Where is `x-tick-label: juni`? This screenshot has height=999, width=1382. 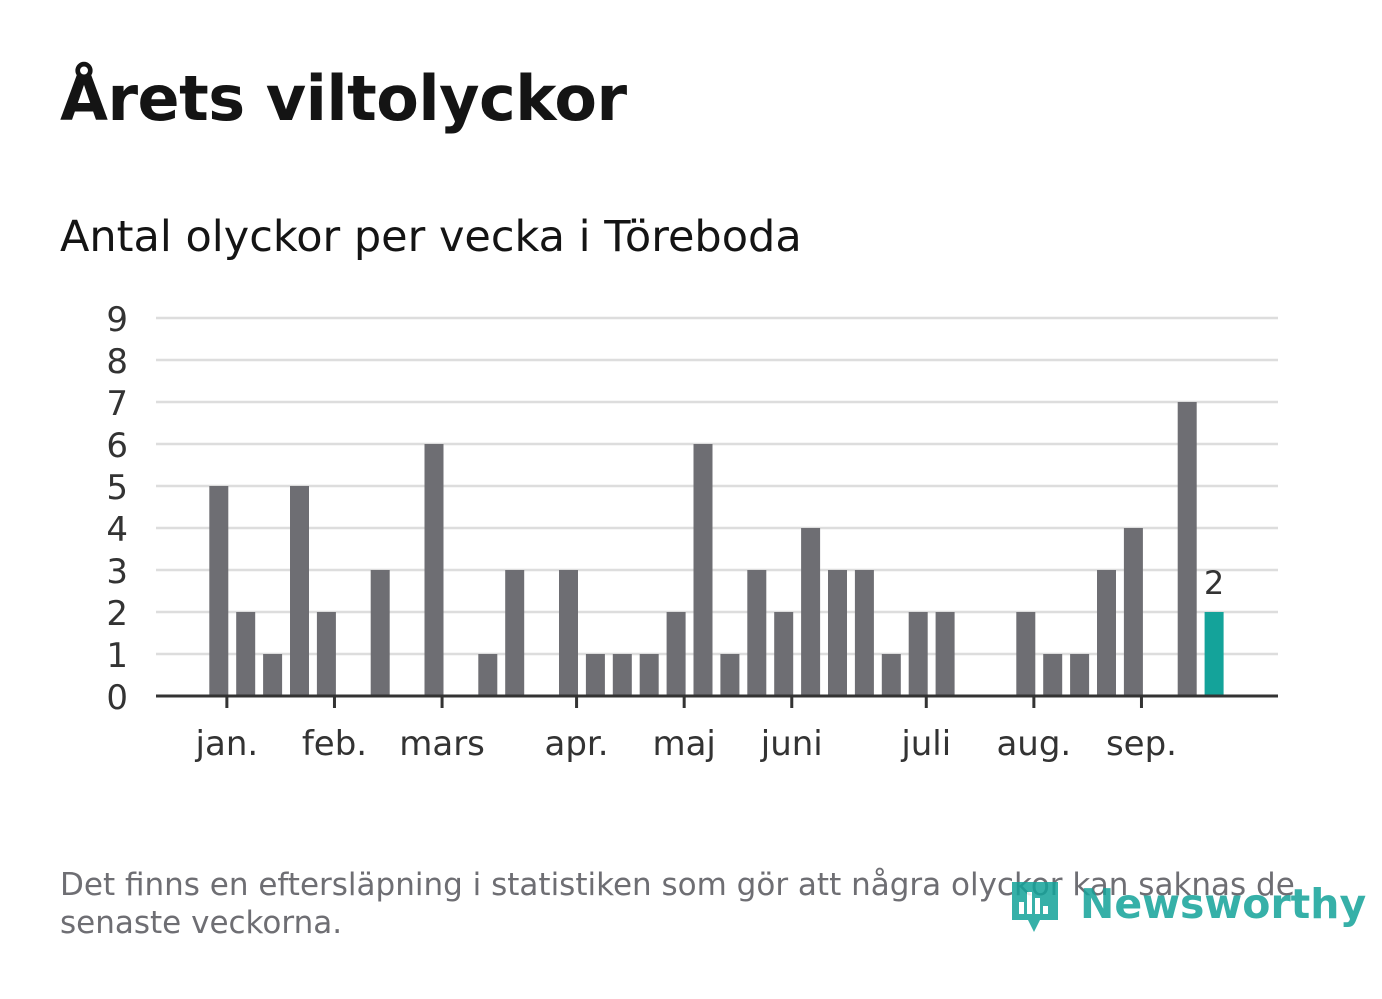
x-tick-label: juni is located at coordinates (791, 744).